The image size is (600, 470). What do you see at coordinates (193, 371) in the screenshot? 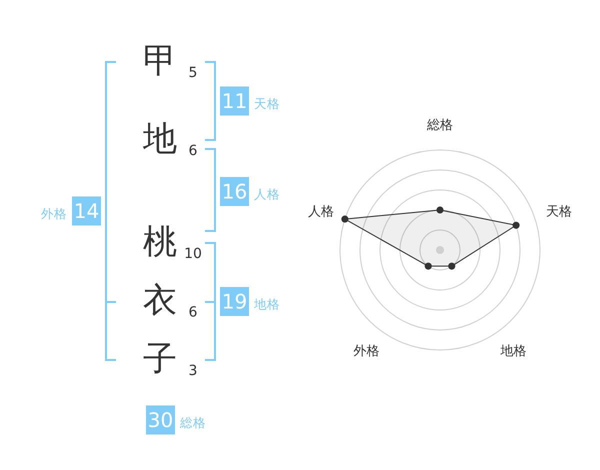
I see `data-label: 3` at bounding box center [193, 371].